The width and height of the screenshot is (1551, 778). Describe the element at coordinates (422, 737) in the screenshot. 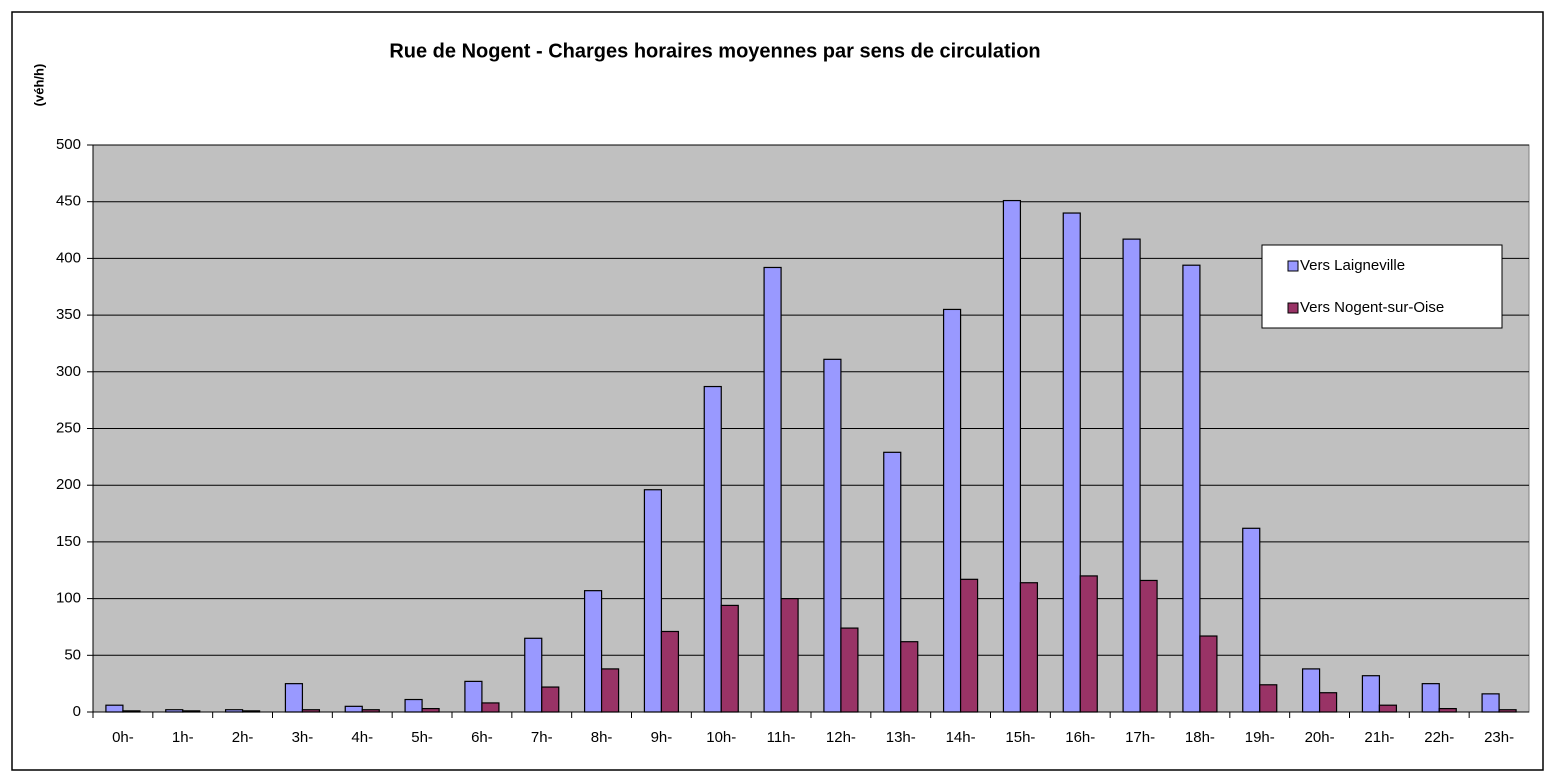

I see `x-tick-label: 5h-` at that location.